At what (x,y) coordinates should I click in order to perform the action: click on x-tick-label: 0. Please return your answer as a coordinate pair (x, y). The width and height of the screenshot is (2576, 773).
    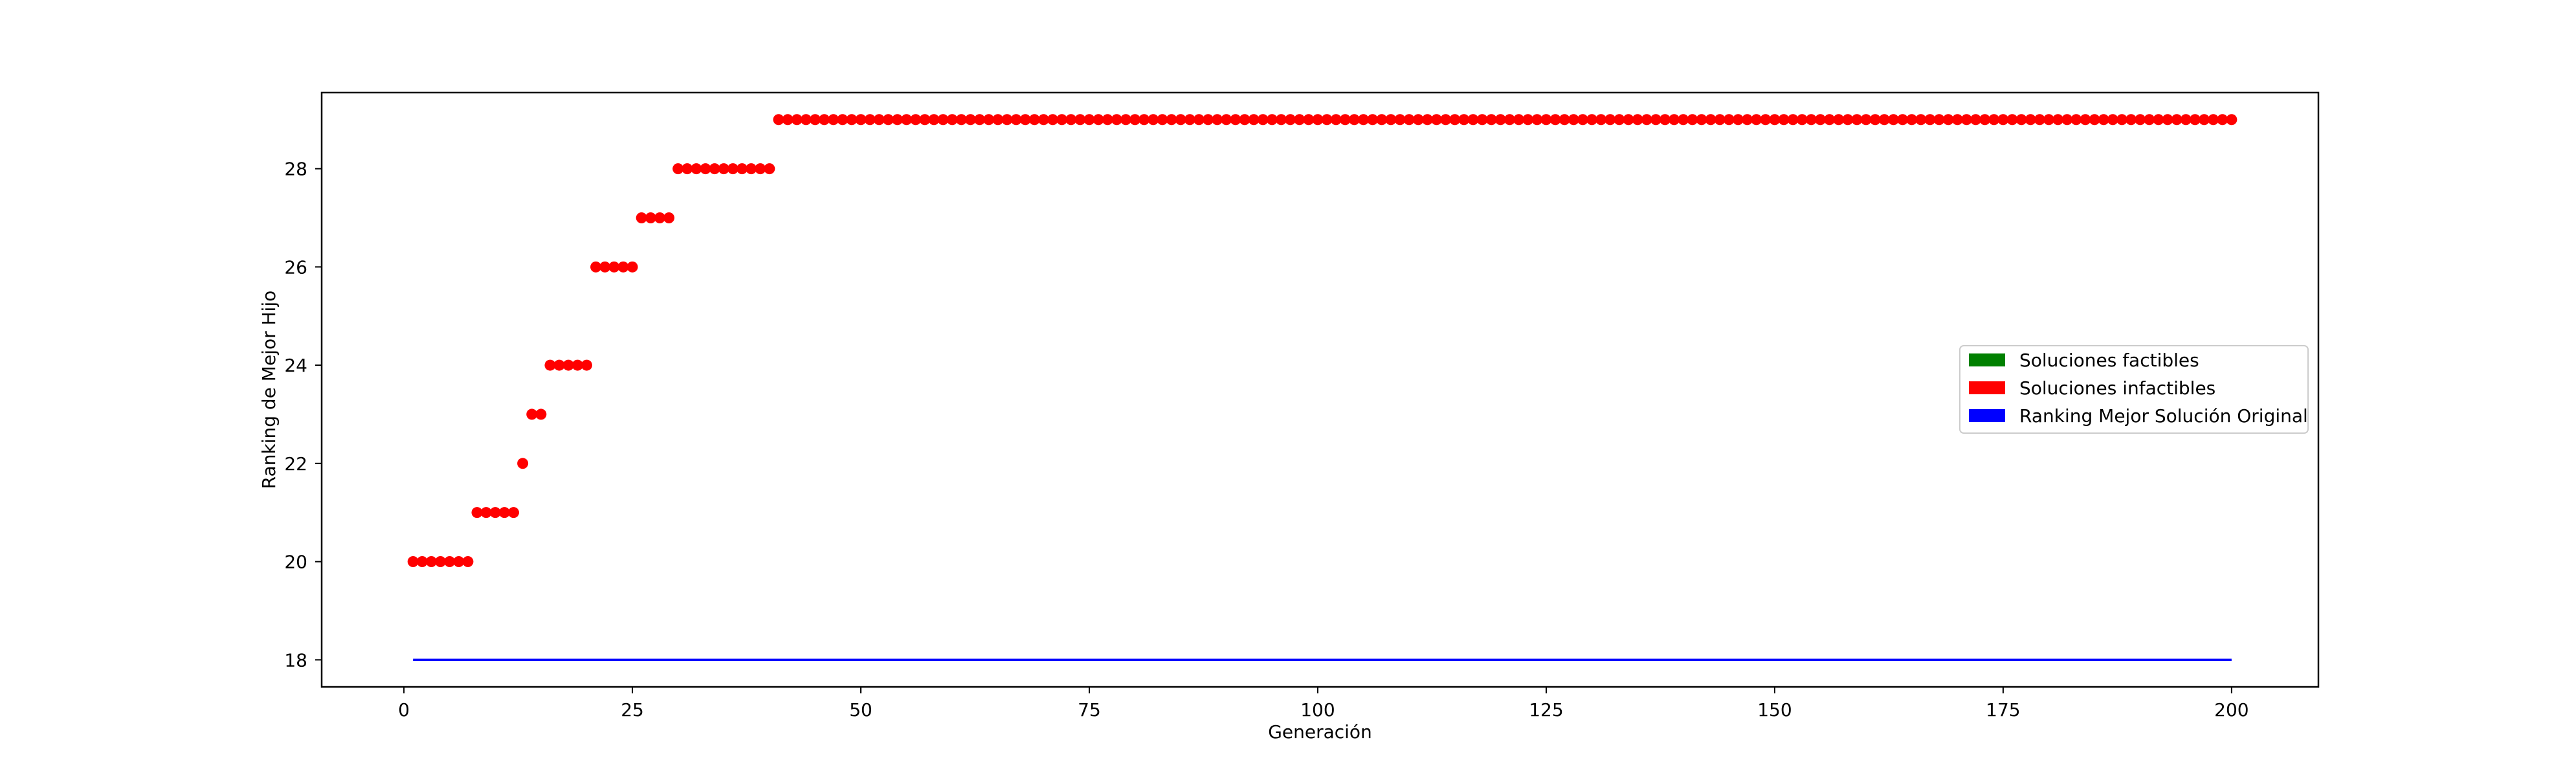
    Looking at the image, I should click on (404, 710).